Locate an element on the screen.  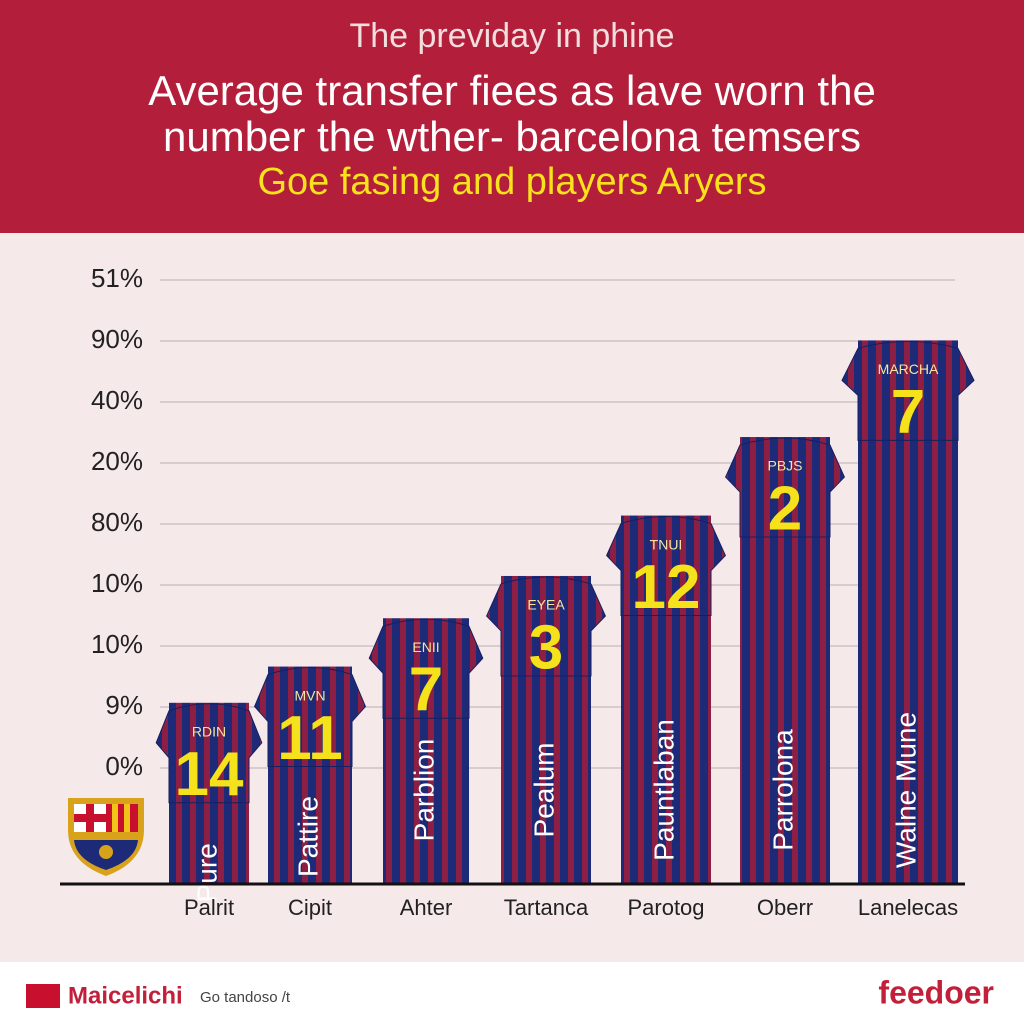
y-axis-label: 90% is located at coordinates (117, 339).